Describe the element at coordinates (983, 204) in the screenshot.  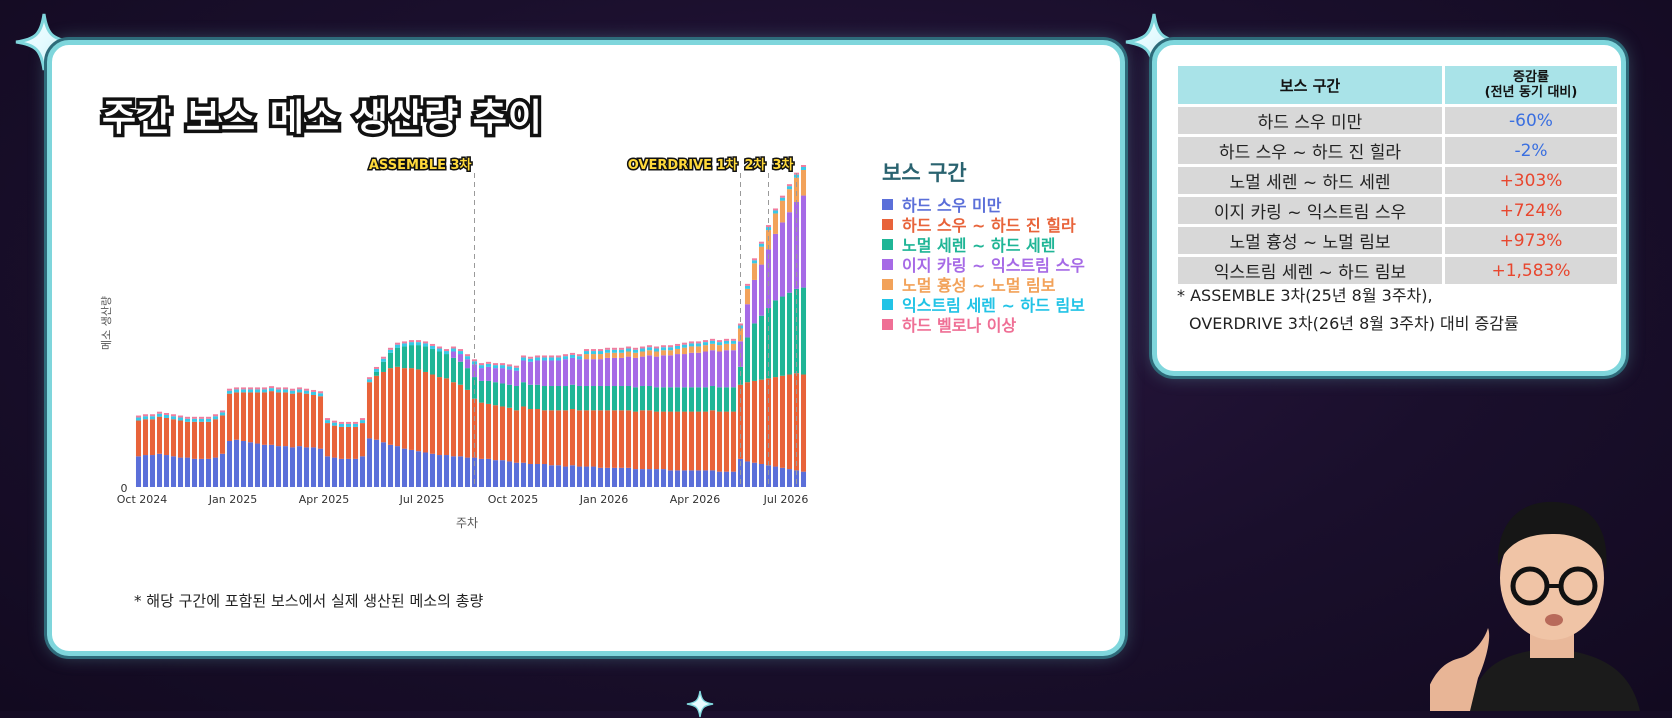
I see `legend-item: 하드 스우 미만` at that location.